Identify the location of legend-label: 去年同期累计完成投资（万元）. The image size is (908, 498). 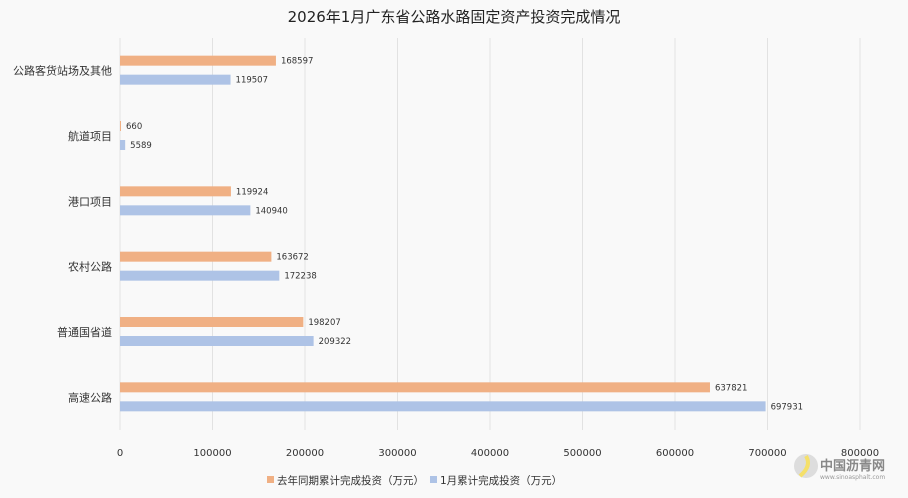
(350, 480).